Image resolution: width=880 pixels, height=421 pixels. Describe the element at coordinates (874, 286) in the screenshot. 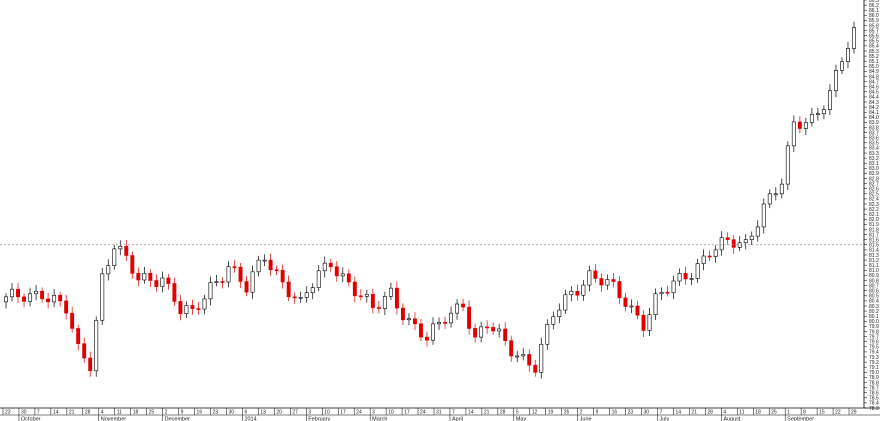

I see `y-tick-label: 80.7` at that location.